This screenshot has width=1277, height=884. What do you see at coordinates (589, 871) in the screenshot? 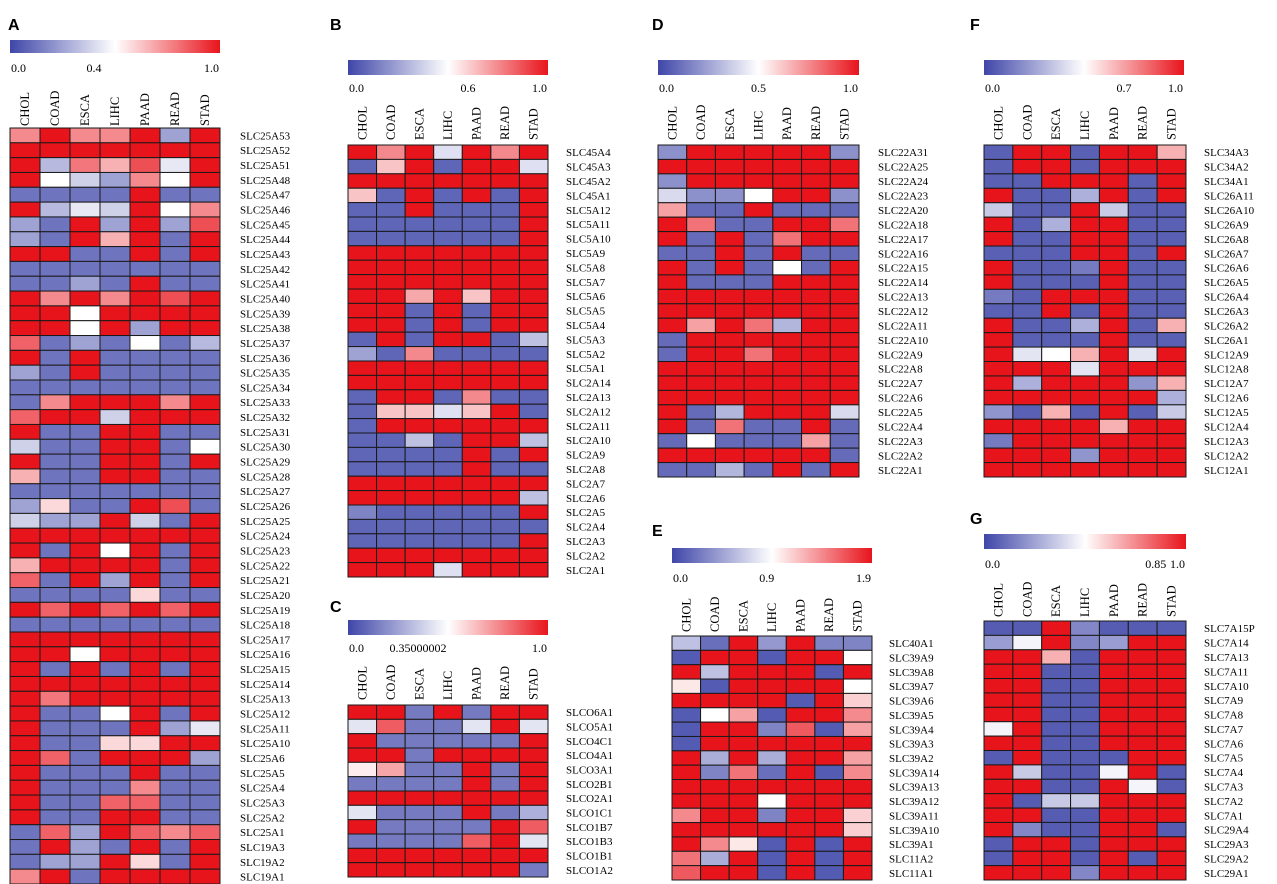
I see `row-label: SLCO1A2` at bounding box center [589, 871].